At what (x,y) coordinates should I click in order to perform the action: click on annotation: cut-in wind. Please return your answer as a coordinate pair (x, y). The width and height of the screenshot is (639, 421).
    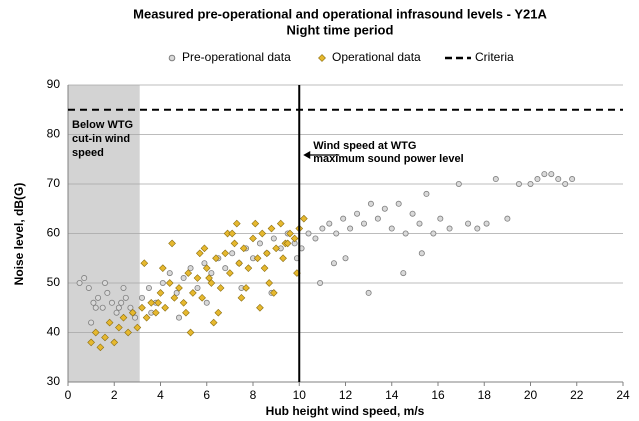
    Looking at the image, I should click on (101, 139).